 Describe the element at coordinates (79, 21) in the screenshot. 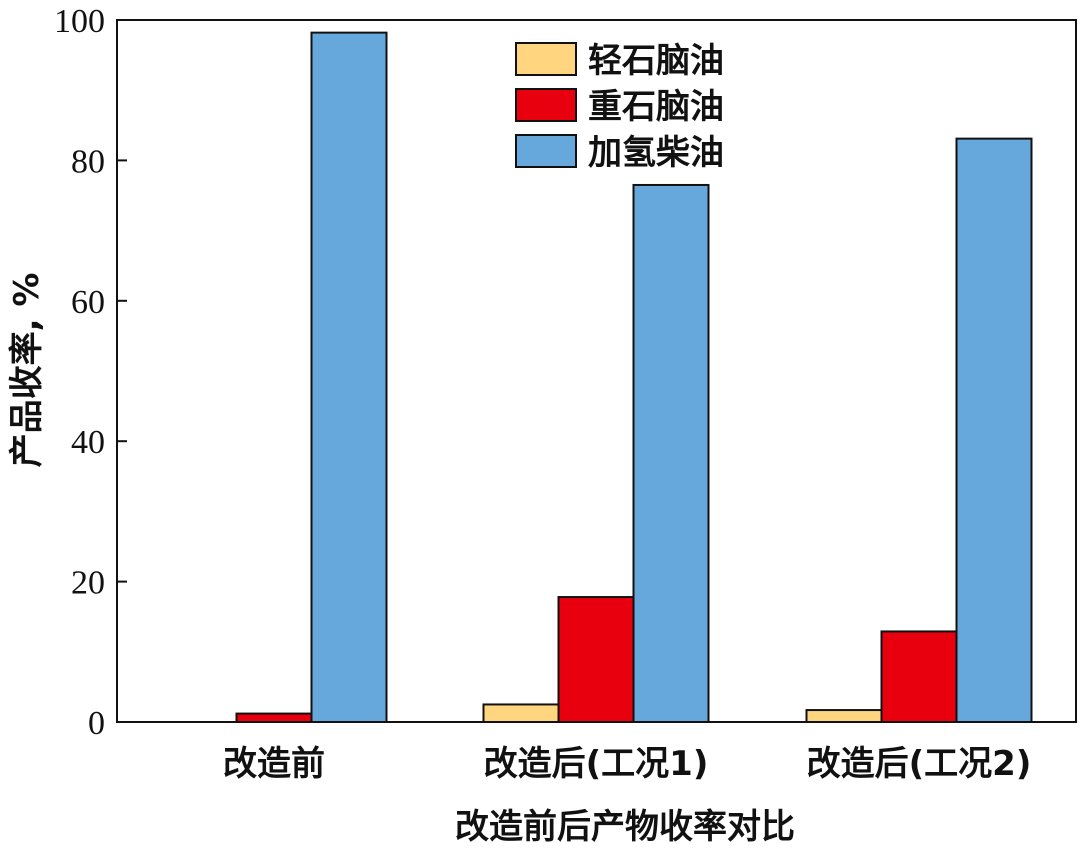

I see `y-tick-label: 100` at that location.